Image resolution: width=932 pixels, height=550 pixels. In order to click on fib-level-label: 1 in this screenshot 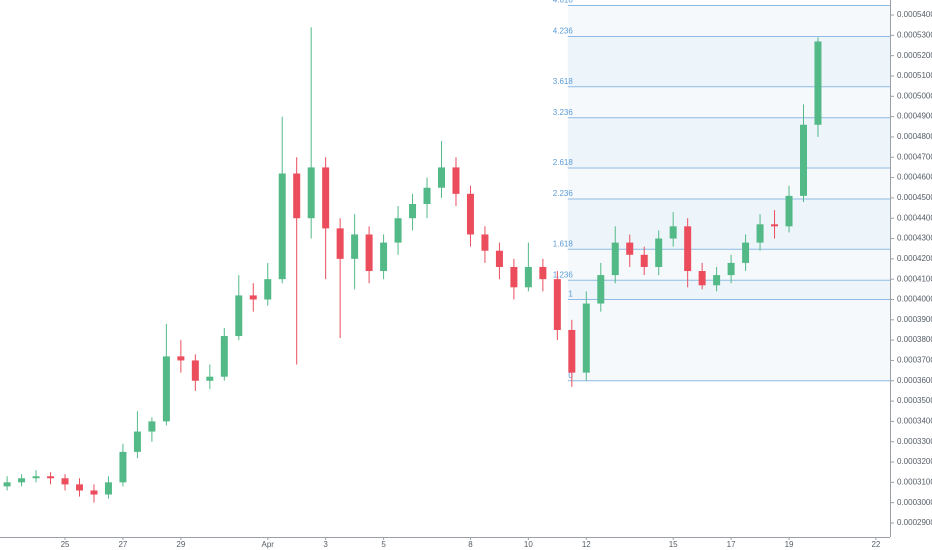, I will do `click(570, 294)`.